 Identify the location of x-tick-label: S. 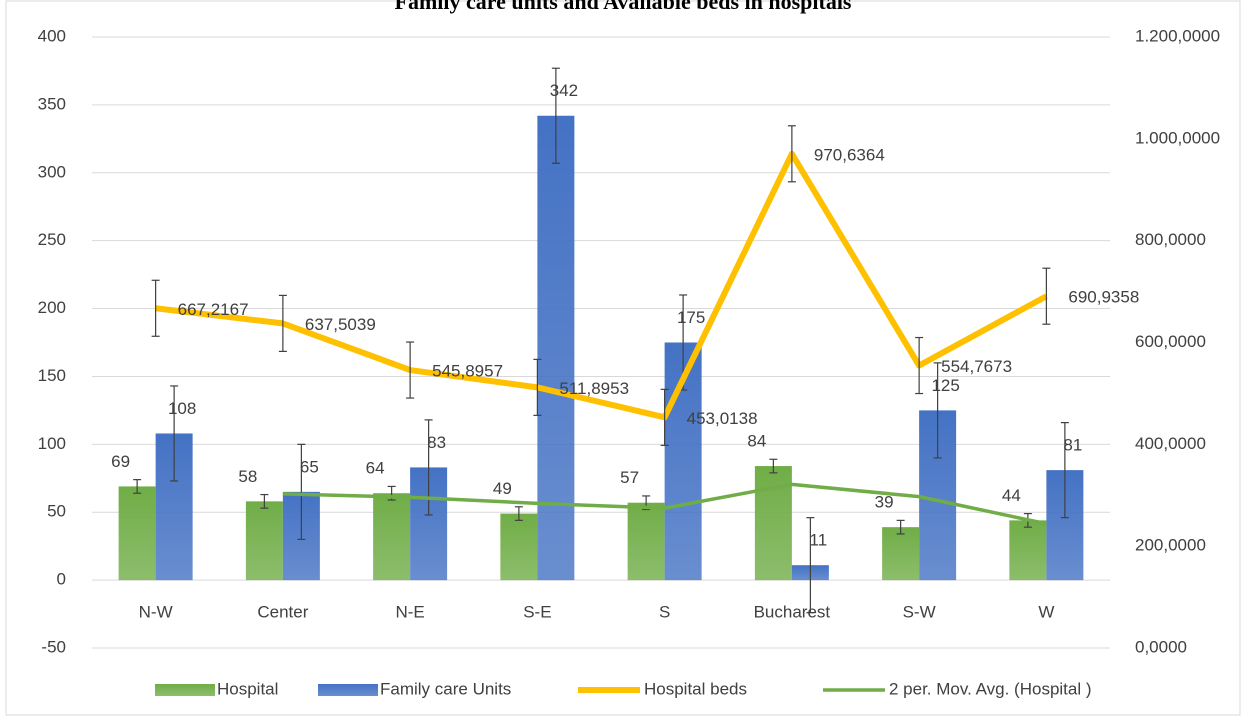
(664, 611).